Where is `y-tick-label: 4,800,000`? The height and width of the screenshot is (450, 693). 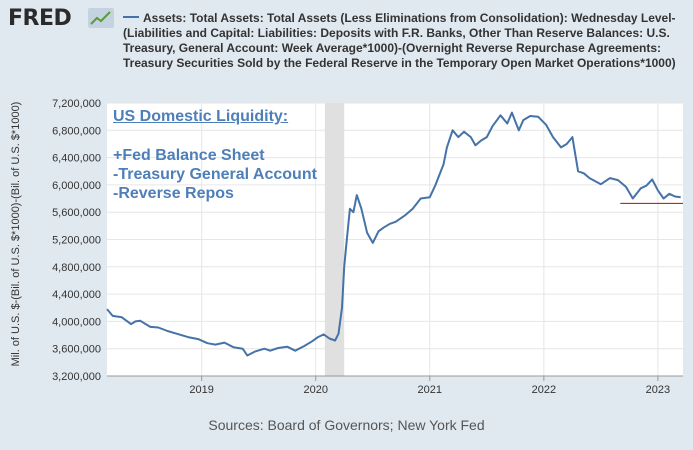 y-tick-label: 4,800,000 is located at coordinates (76, 268).